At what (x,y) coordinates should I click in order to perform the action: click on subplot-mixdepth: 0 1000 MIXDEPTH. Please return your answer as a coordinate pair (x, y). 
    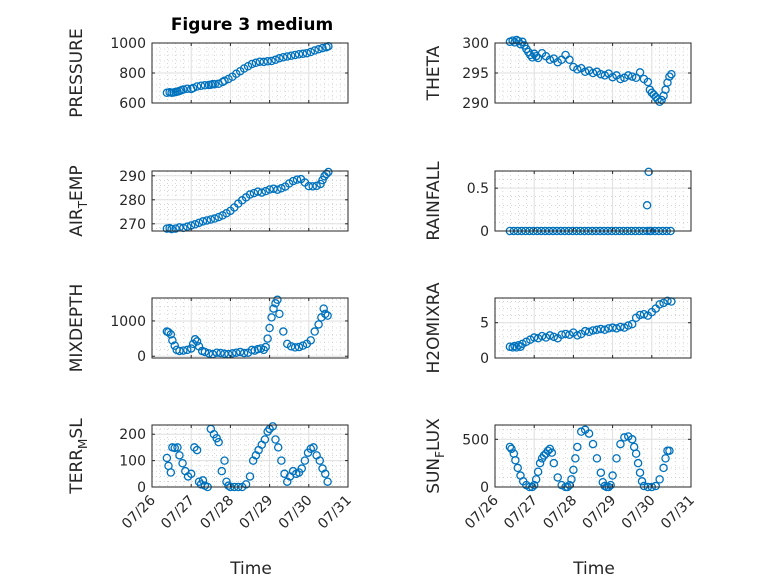
    Looking at the image, I should click on (208, 328).